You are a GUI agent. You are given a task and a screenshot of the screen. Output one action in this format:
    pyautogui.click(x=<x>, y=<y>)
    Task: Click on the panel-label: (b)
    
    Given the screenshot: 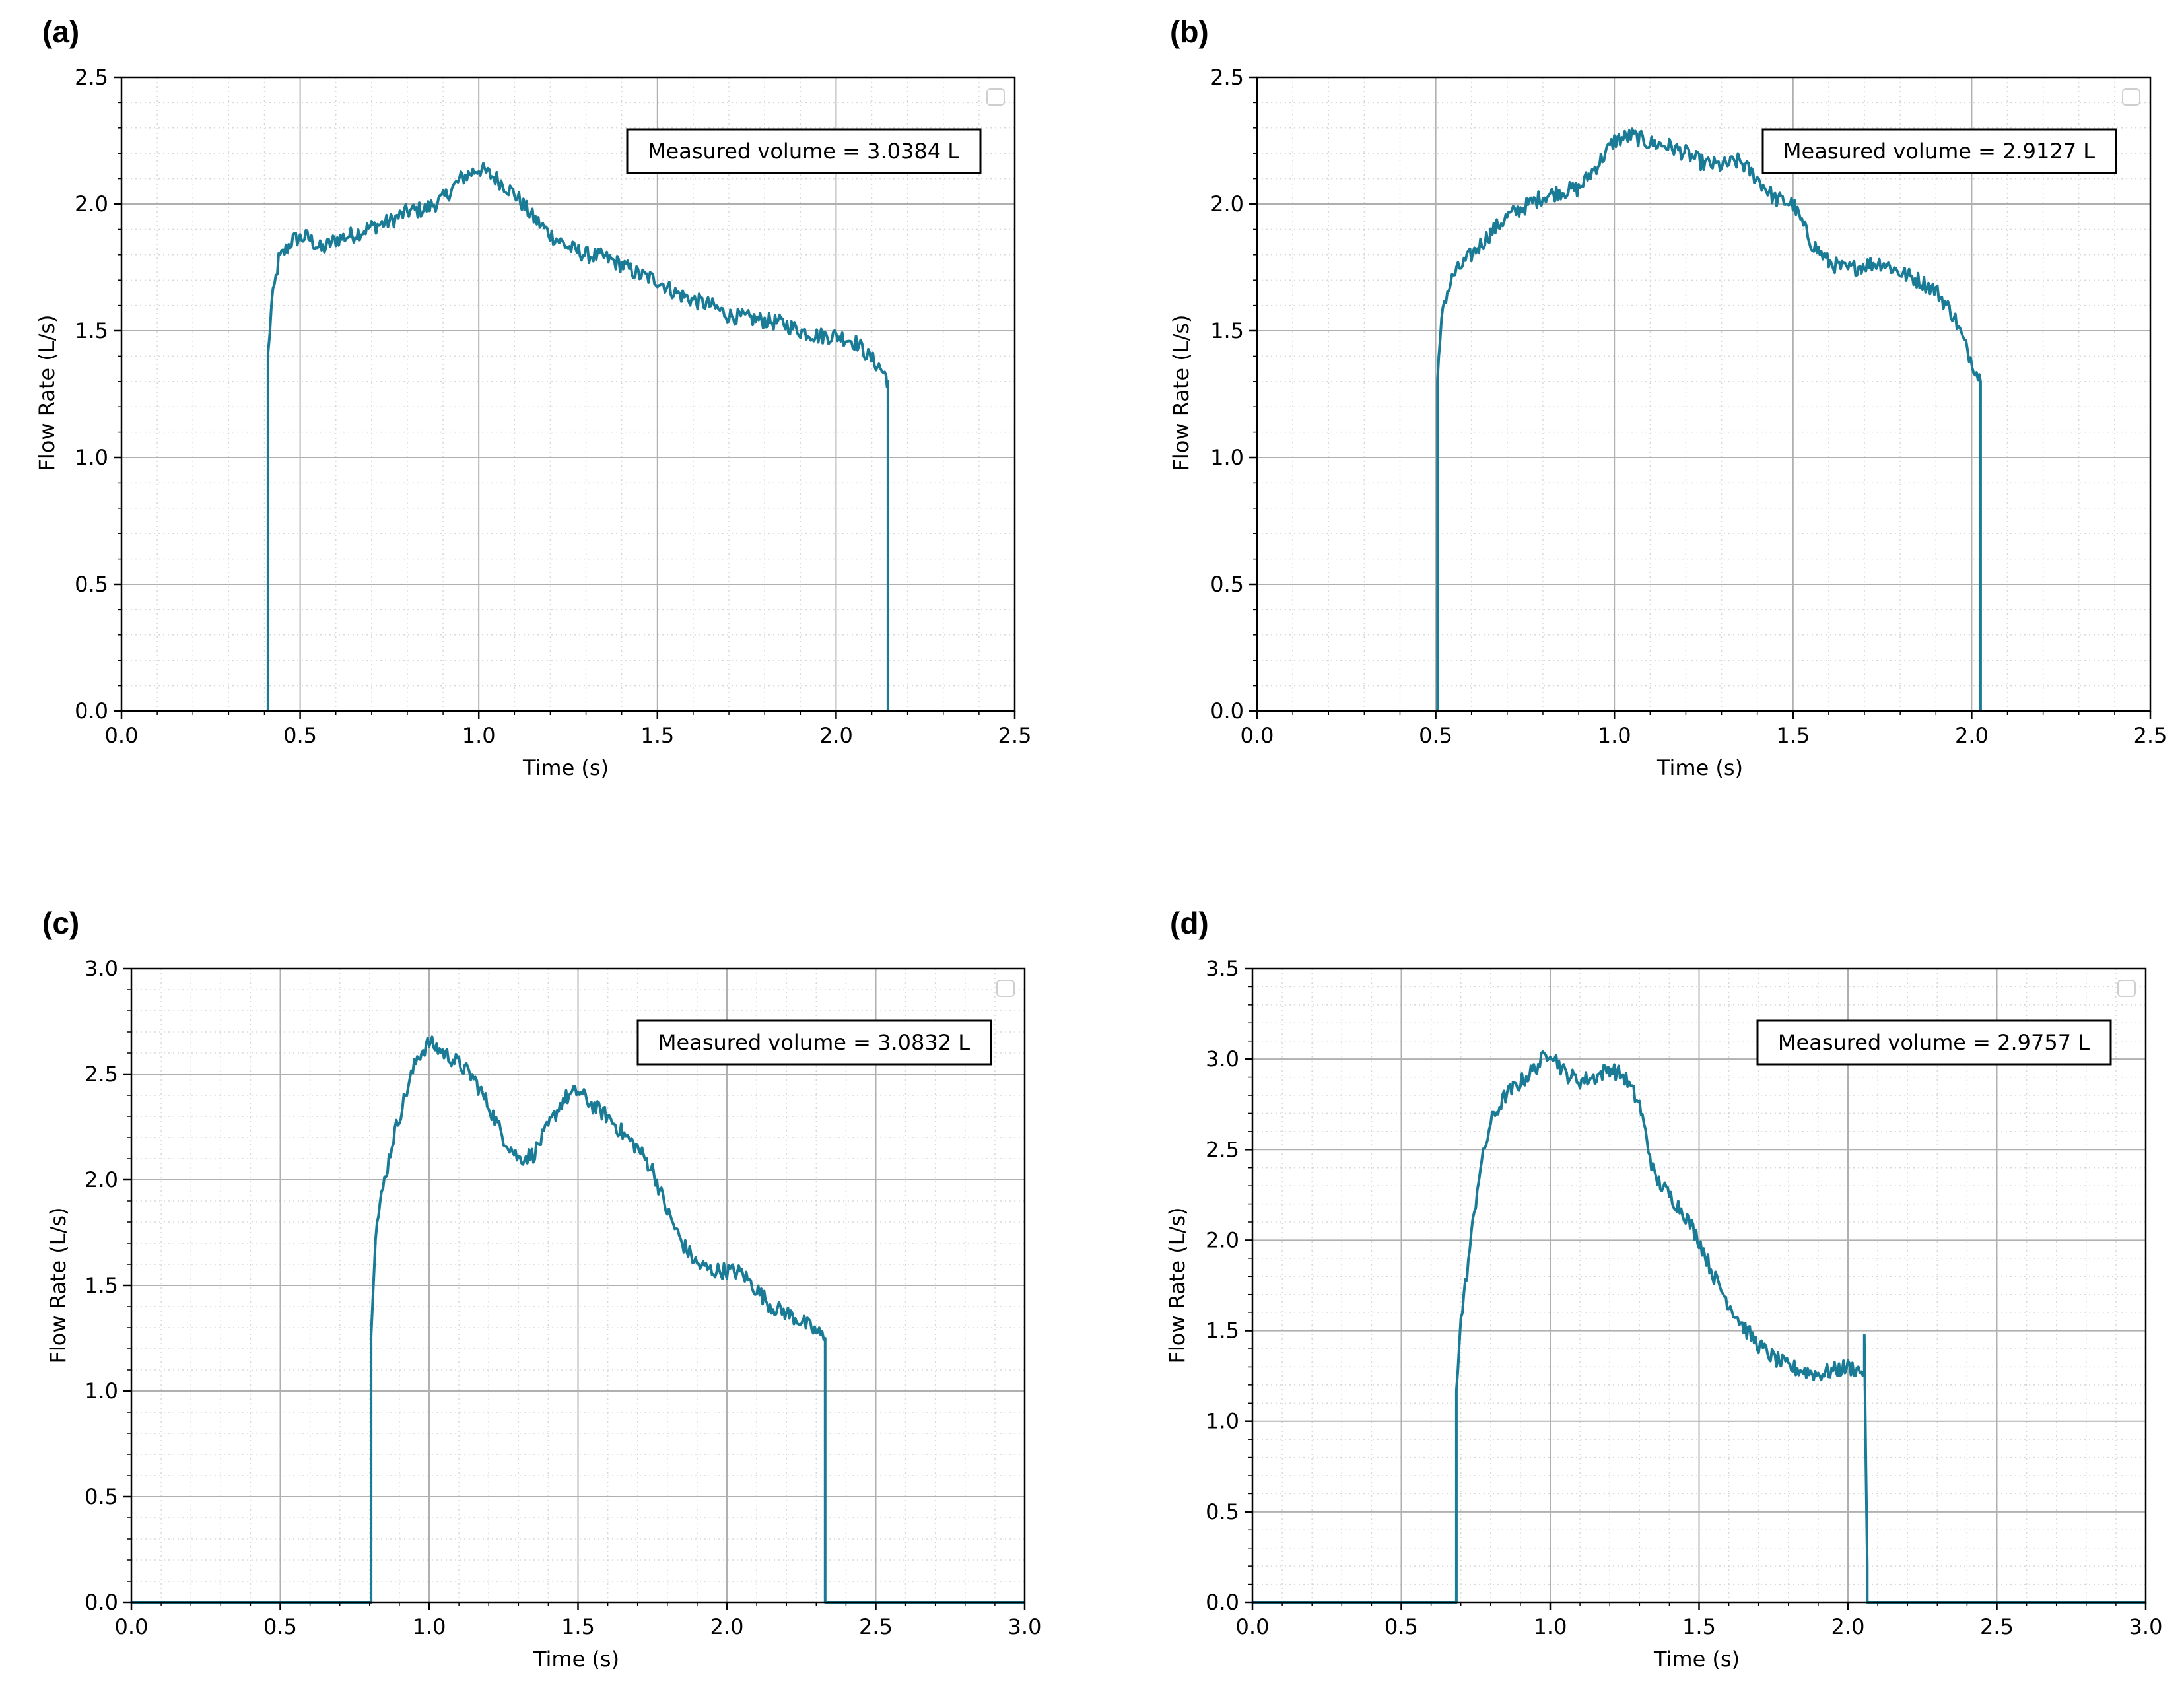 What is the action you would take?
    pyautogui.click(x=1189, y=32)
    